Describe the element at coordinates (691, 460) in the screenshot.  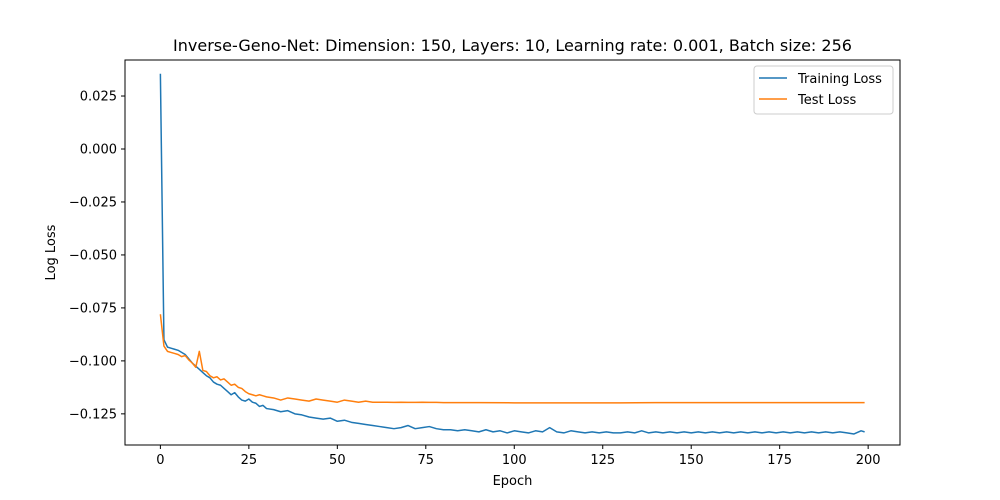
I see `x-tick-label: 150` at that location.